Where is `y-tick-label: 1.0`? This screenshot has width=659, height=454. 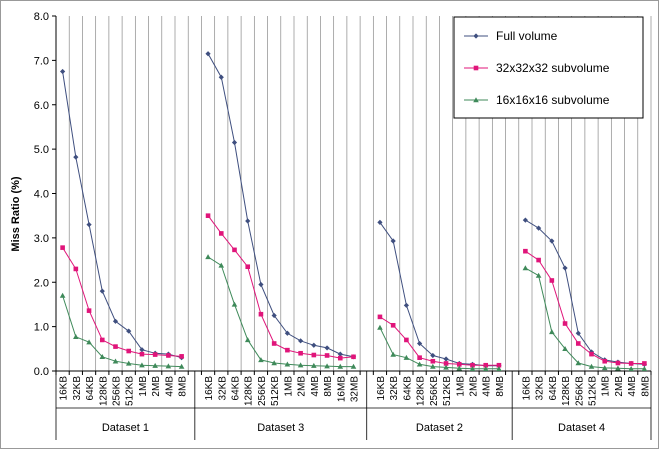 y-tick-label: 1.0 is located at coordinates (41, 328).